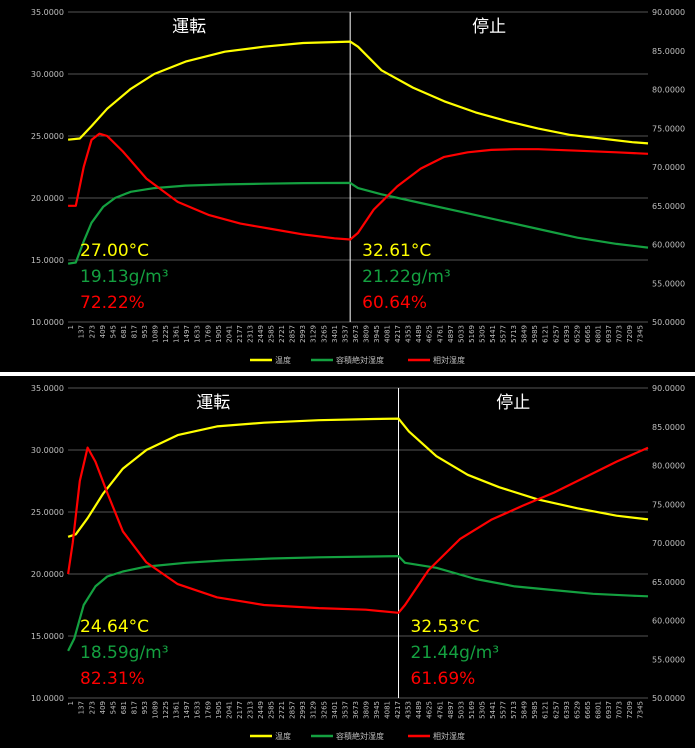  What do you see at coordinates (124, 653) in the screenshot?
I see `annotation-left-abs-humidity: 18.59g/m³` at bounding box center [124, 653].